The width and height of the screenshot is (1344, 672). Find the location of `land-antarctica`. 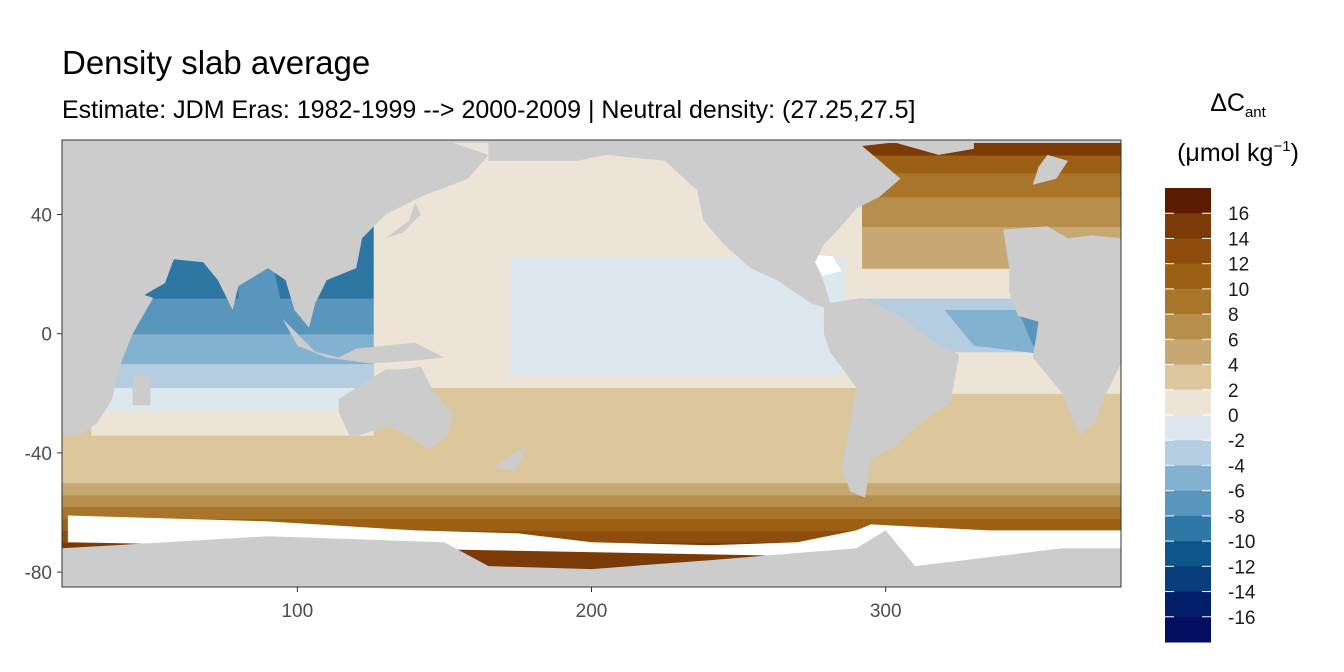

land-antarctica is located at coordinates (591, 558).